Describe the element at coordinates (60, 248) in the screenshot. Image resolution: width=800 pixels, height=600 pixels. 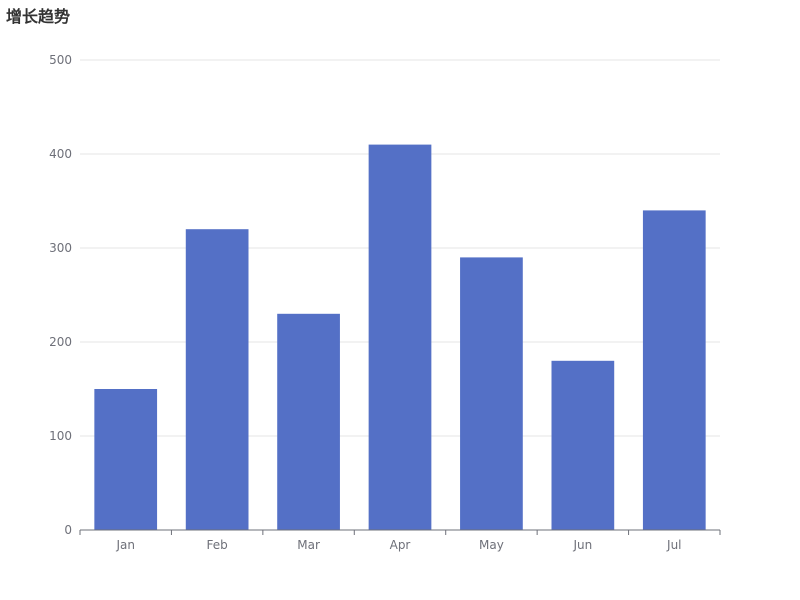
I see `y-tick-label-300: 300` at that location.